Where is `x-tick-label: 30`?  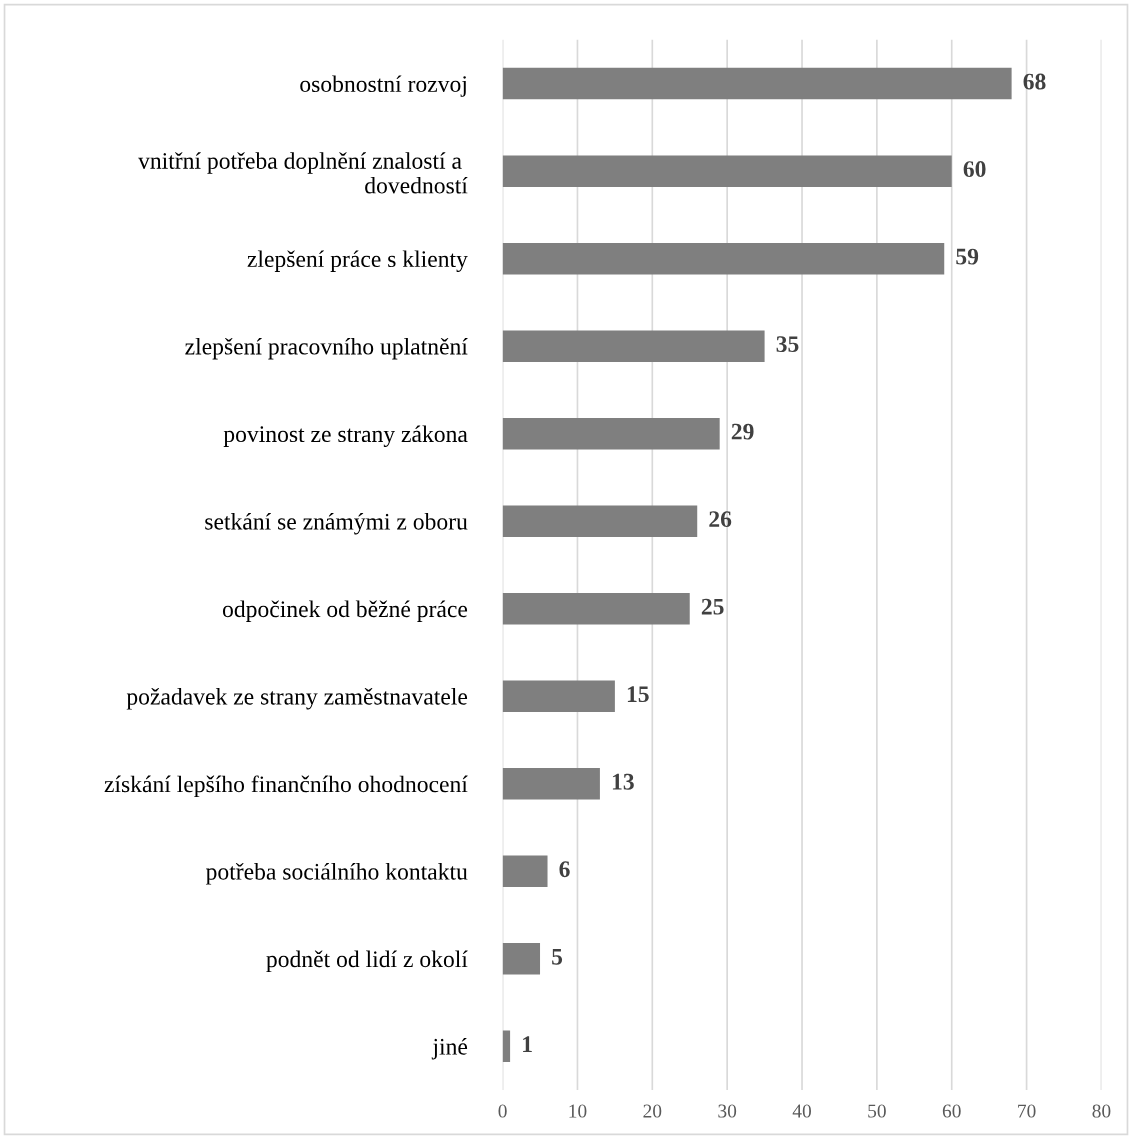
x-tick-label: 30 is located at coordinates (727, 1111).